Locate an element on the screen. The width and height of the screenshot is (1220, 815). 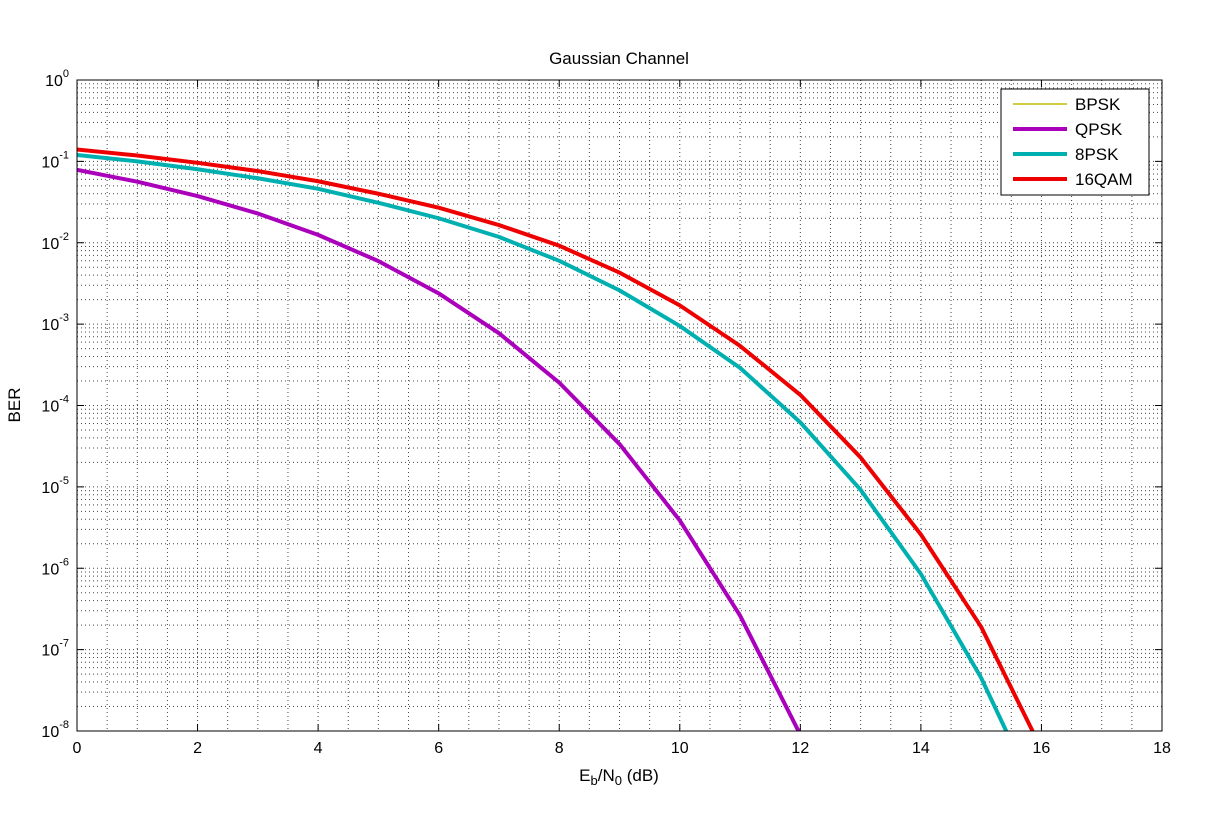
x-tick-label: 16 is located at coordinates (1042, 748).